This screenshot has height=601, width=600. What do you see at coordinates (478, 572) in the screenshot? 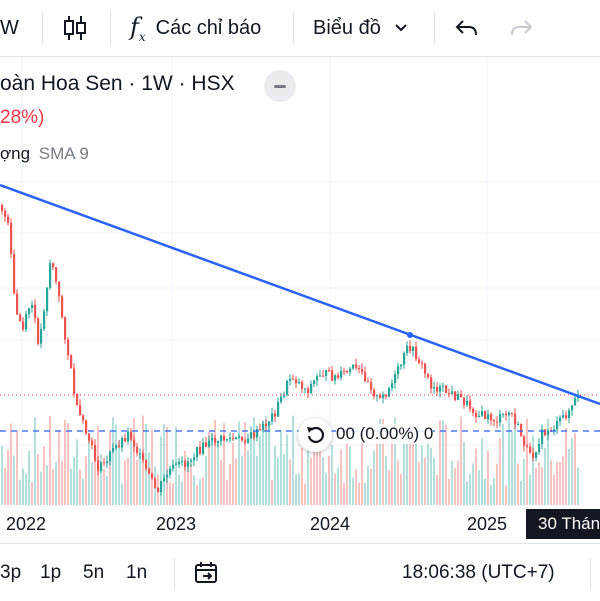
I see `clock-label: 18:06:38 (UTC+7)` at bounding box center [478, 572].